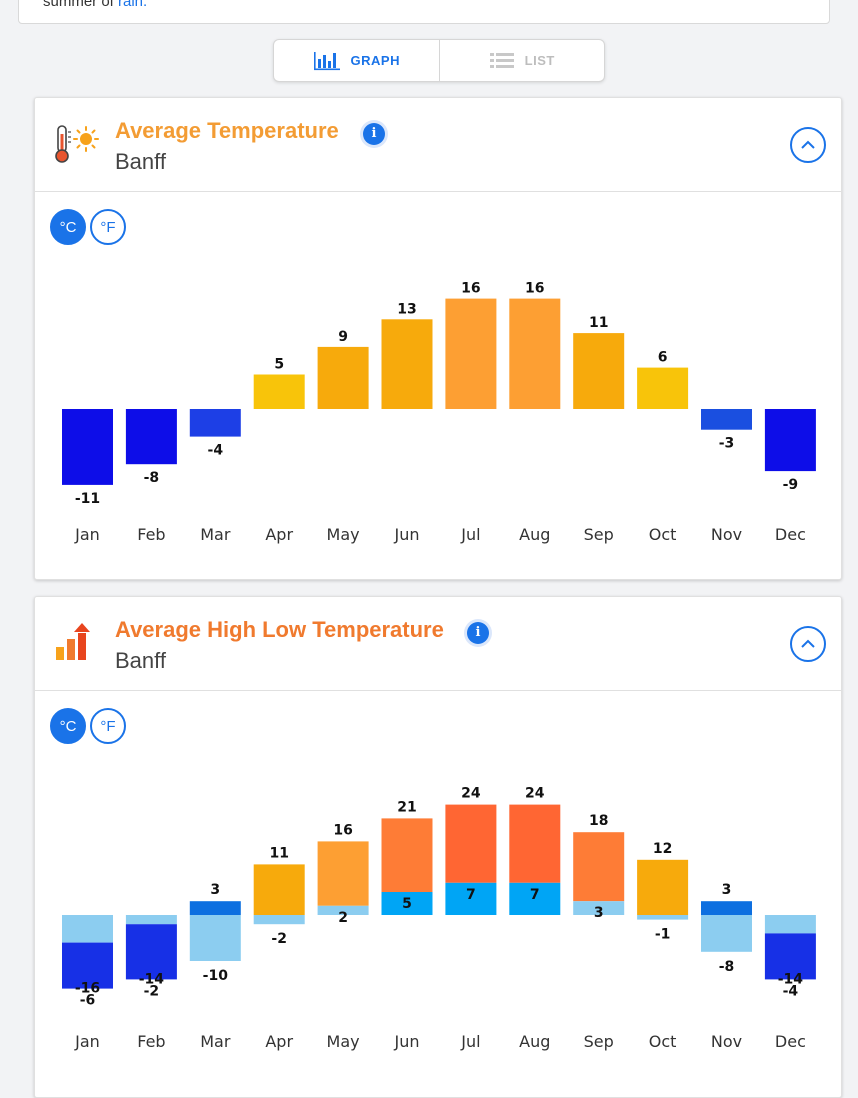  I want to click on bar-sep, so click(599, 371).